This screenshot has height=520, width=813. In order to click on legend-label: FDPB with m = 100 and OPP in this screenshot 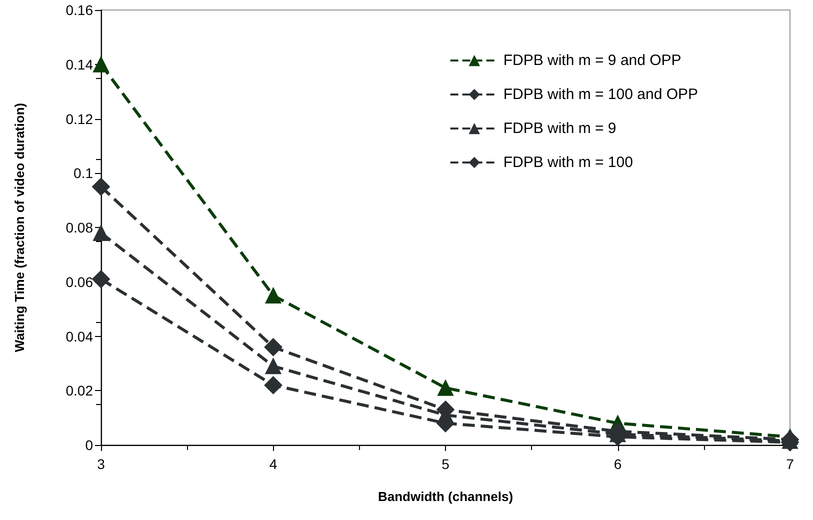, I will do `click(600, 94)`.